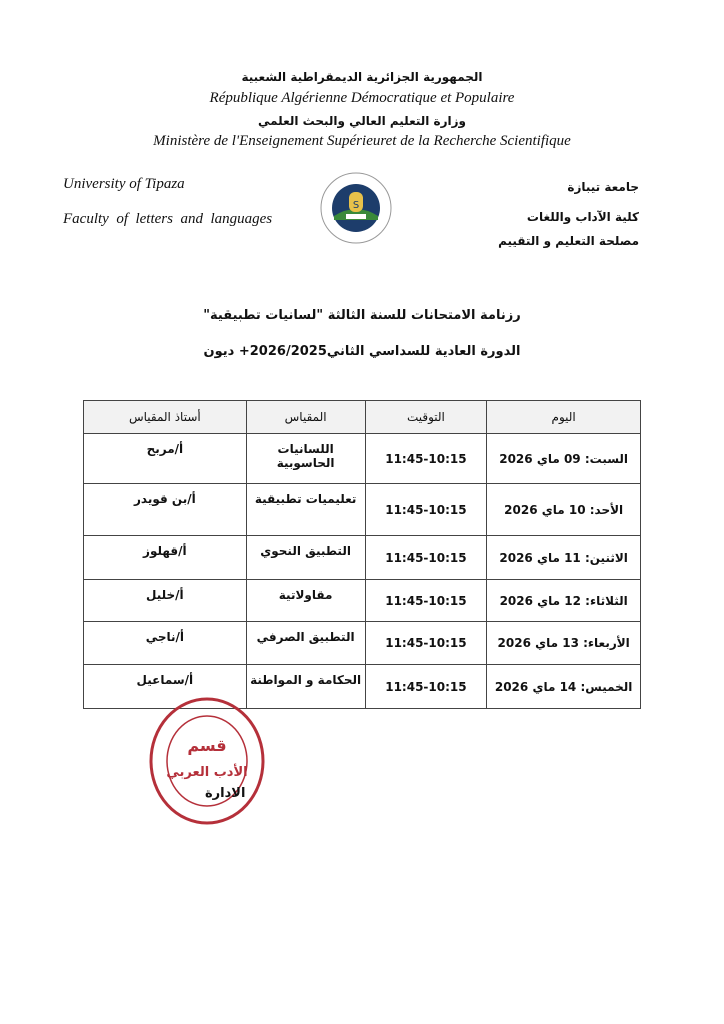 The image size is (724, 1024). Describe the element at coordinates (207, 761) in the screenshot. I see `department-stamp: قسم الأدب العربي` at that location.